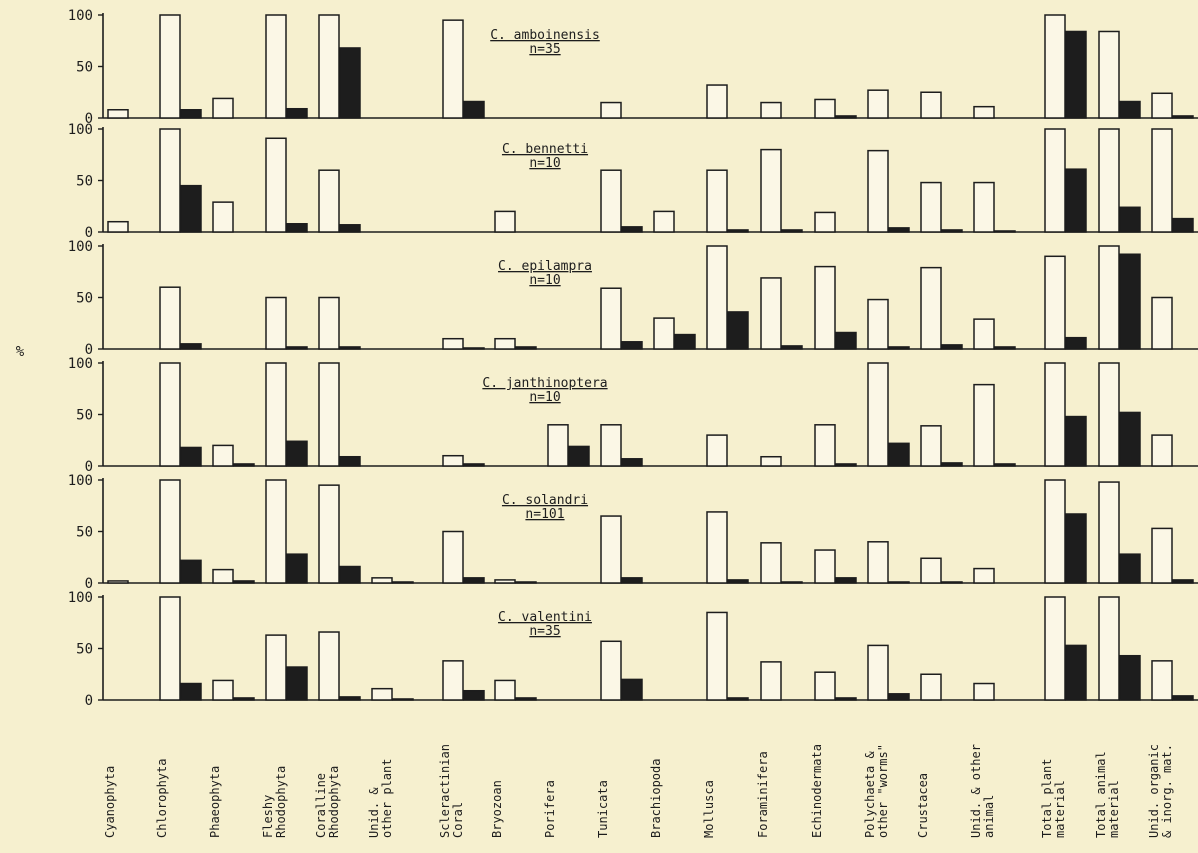 The width and height of the screenshot is (1198, 853). What do you see at coordinates (374, 812) in the screenshot?
I see `category-label-6: Unid. &` at bounding box center [374, 812].